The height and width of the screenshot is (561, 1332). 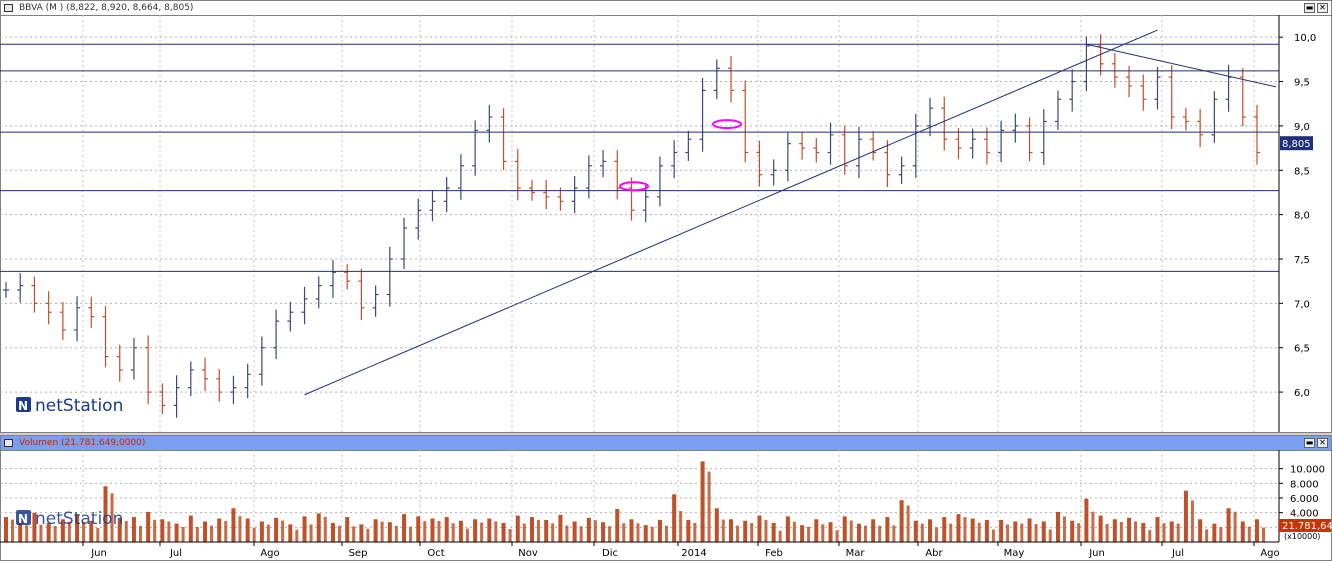 I want to click on y-tick-label: 7,0, so click(x=1302, y=304).